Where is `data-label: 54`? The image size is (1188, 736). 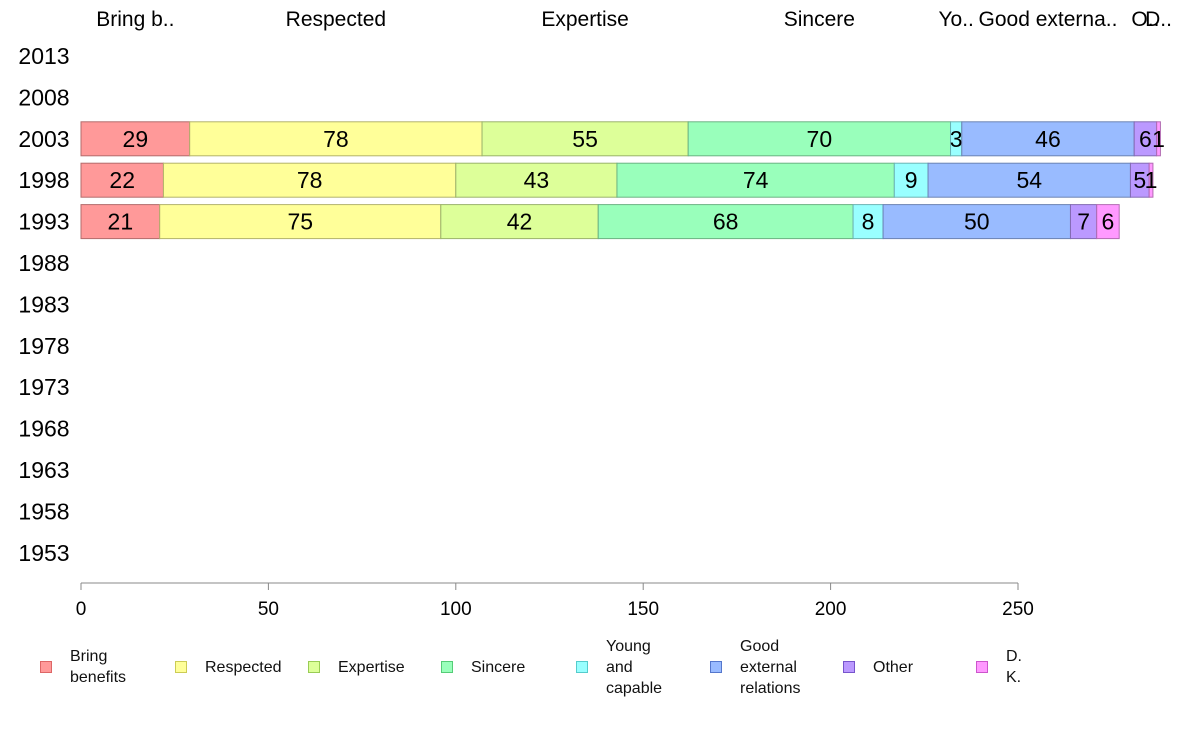
data-label: 54 is located at coordinates (1029, 180).